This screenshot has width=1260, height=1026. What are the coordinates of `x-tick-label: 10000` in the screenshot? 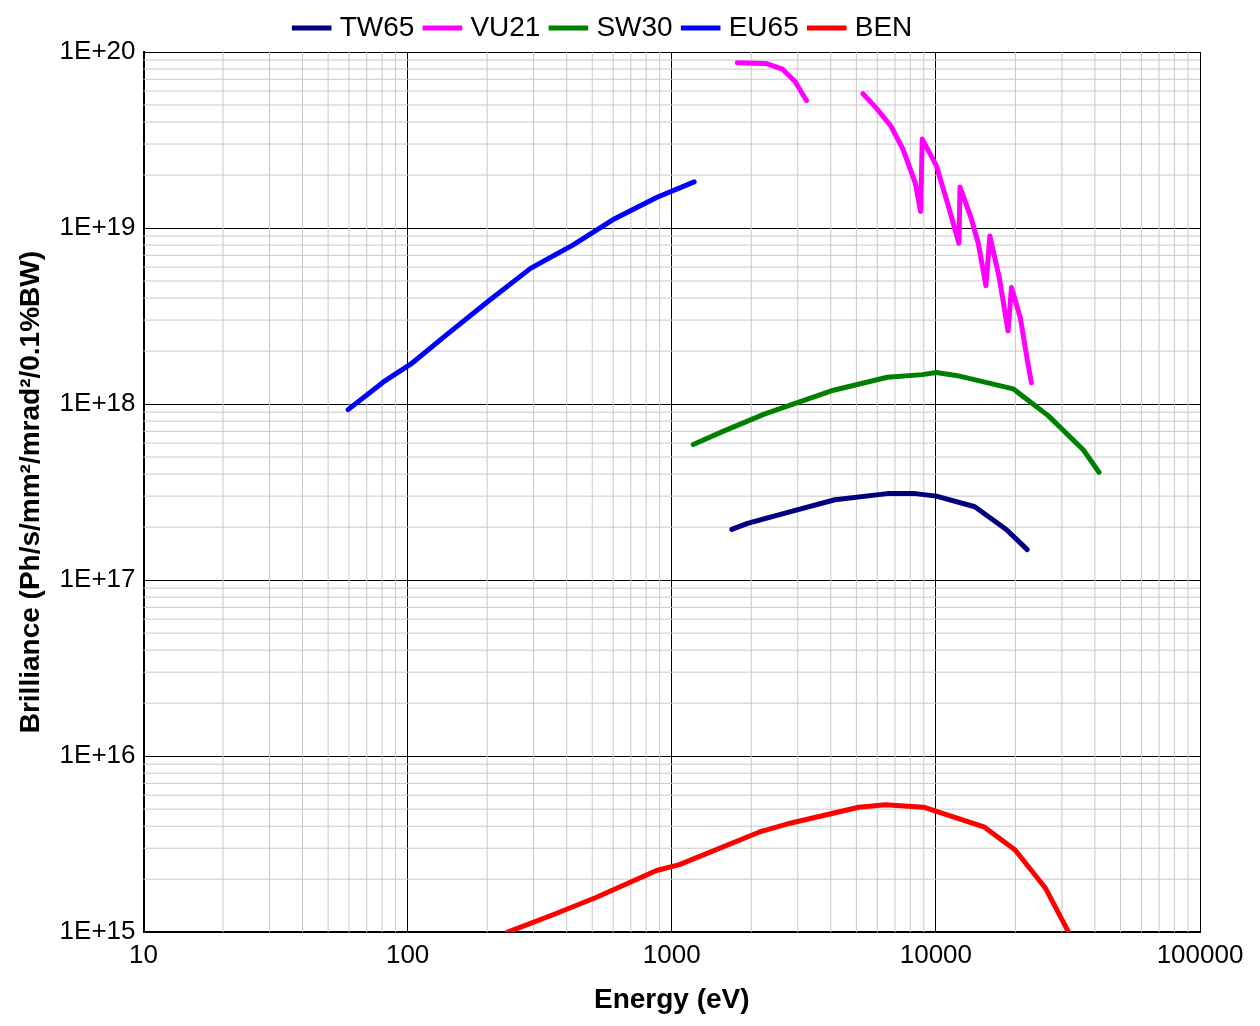 It's located at (936, 953).